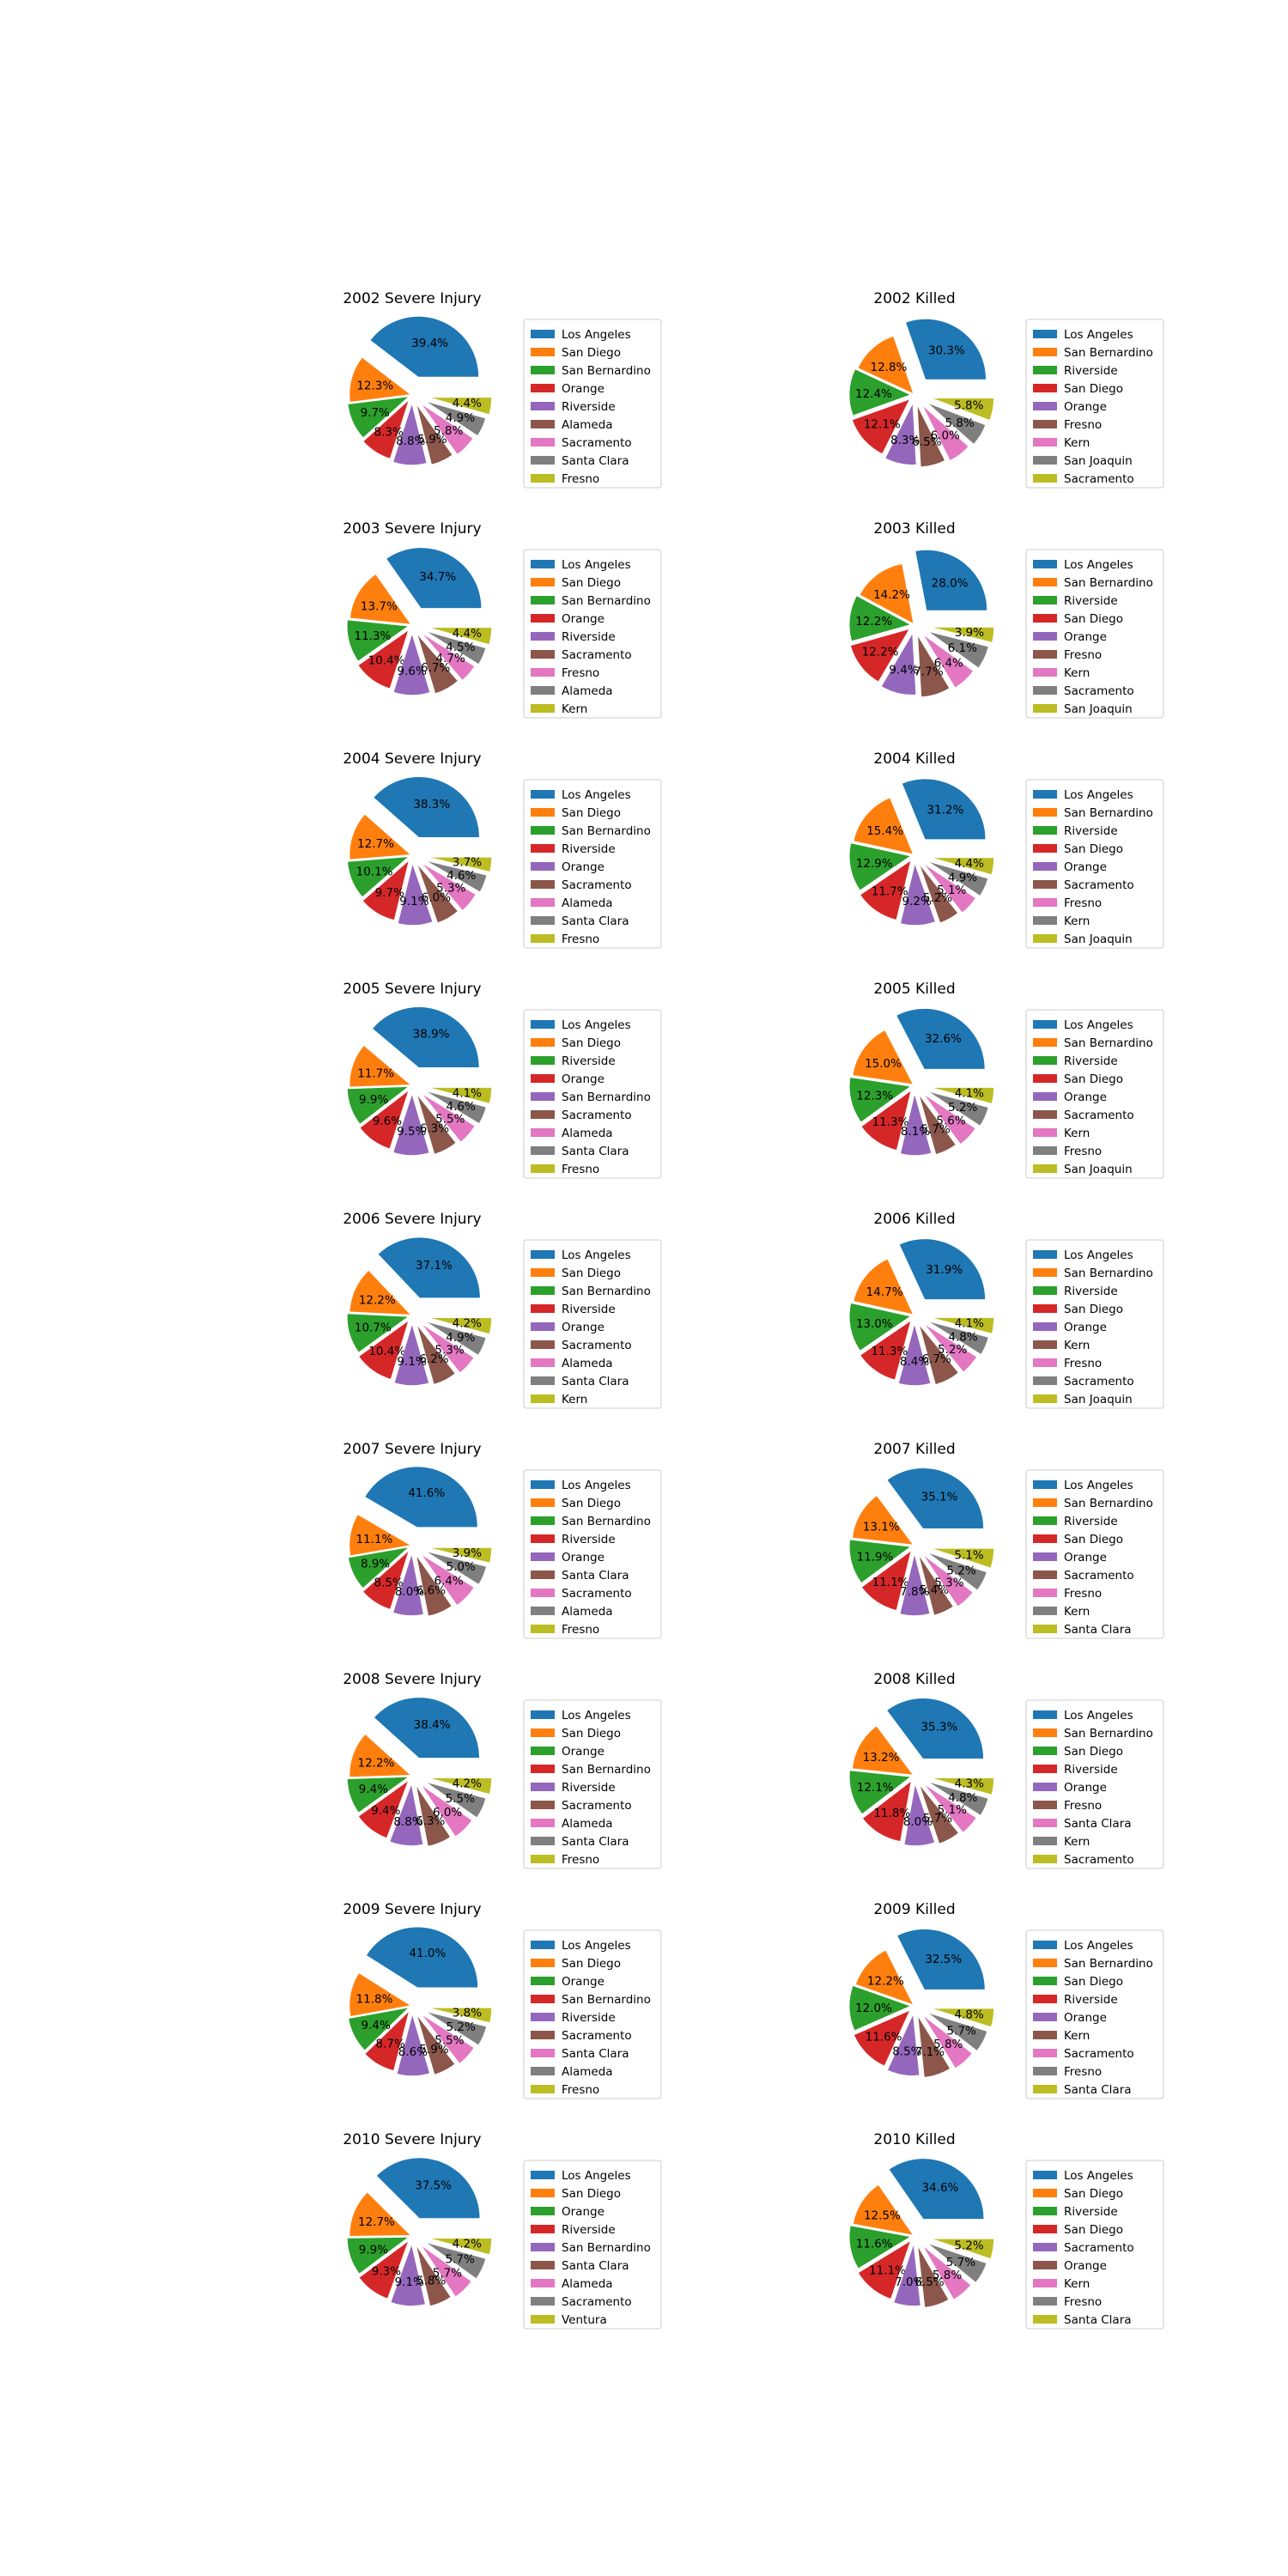 The height and width of the screenshot is (2576, 1288). I want to click on slice-percent-label: 5.7%, so click(961, 2262).